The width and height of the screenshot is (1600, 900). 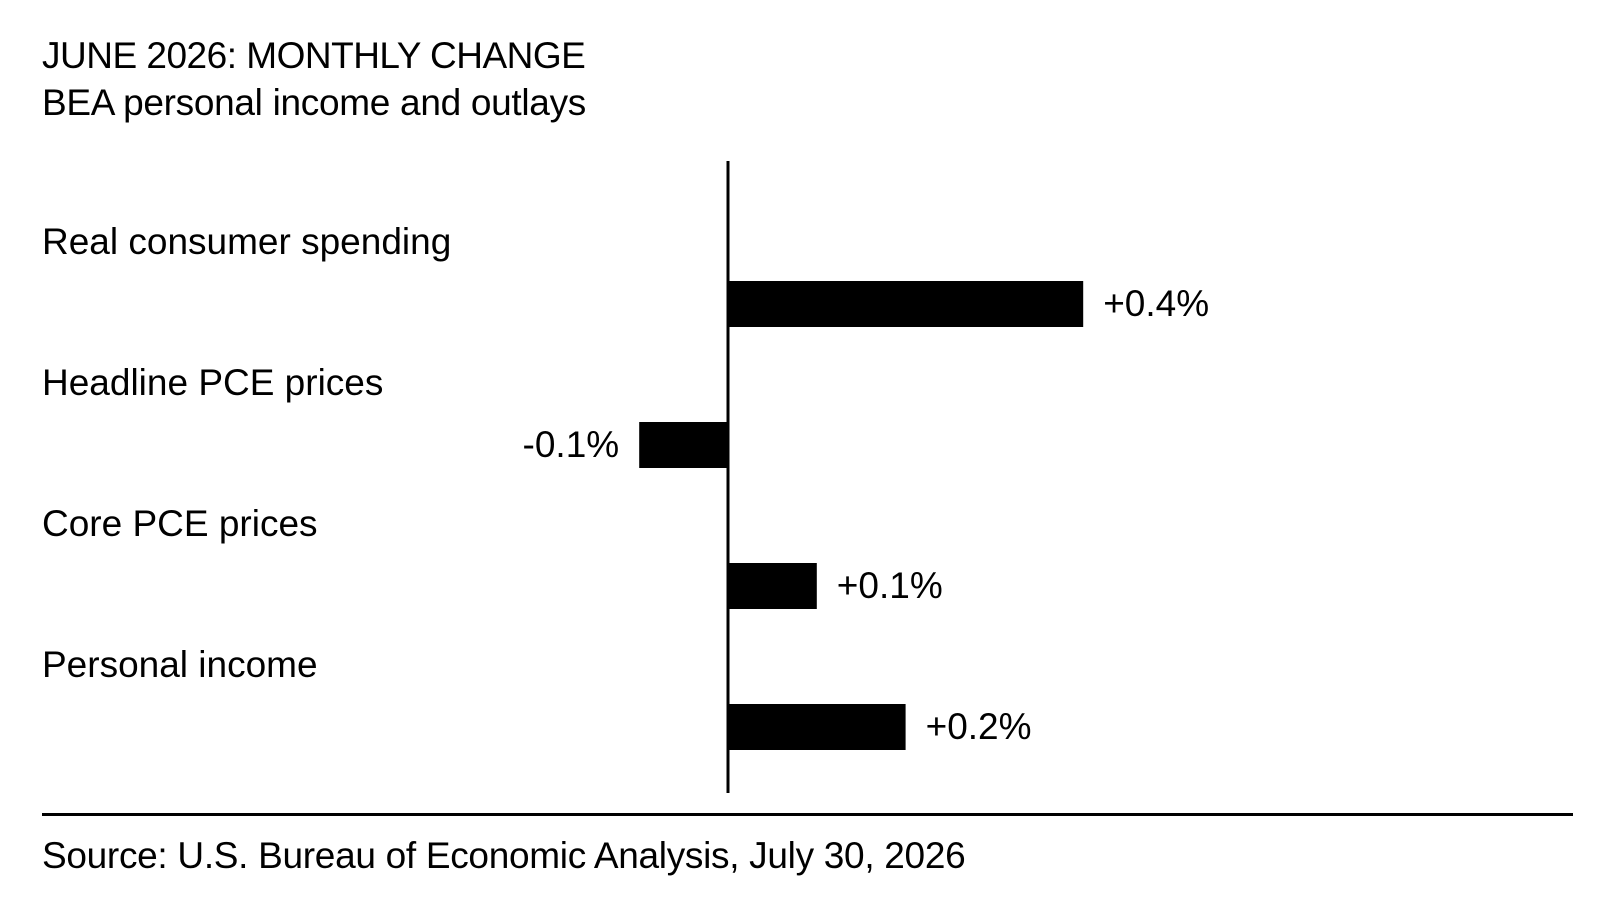 I want to click on value-label: +0.2%, so click(x=979, y=726).